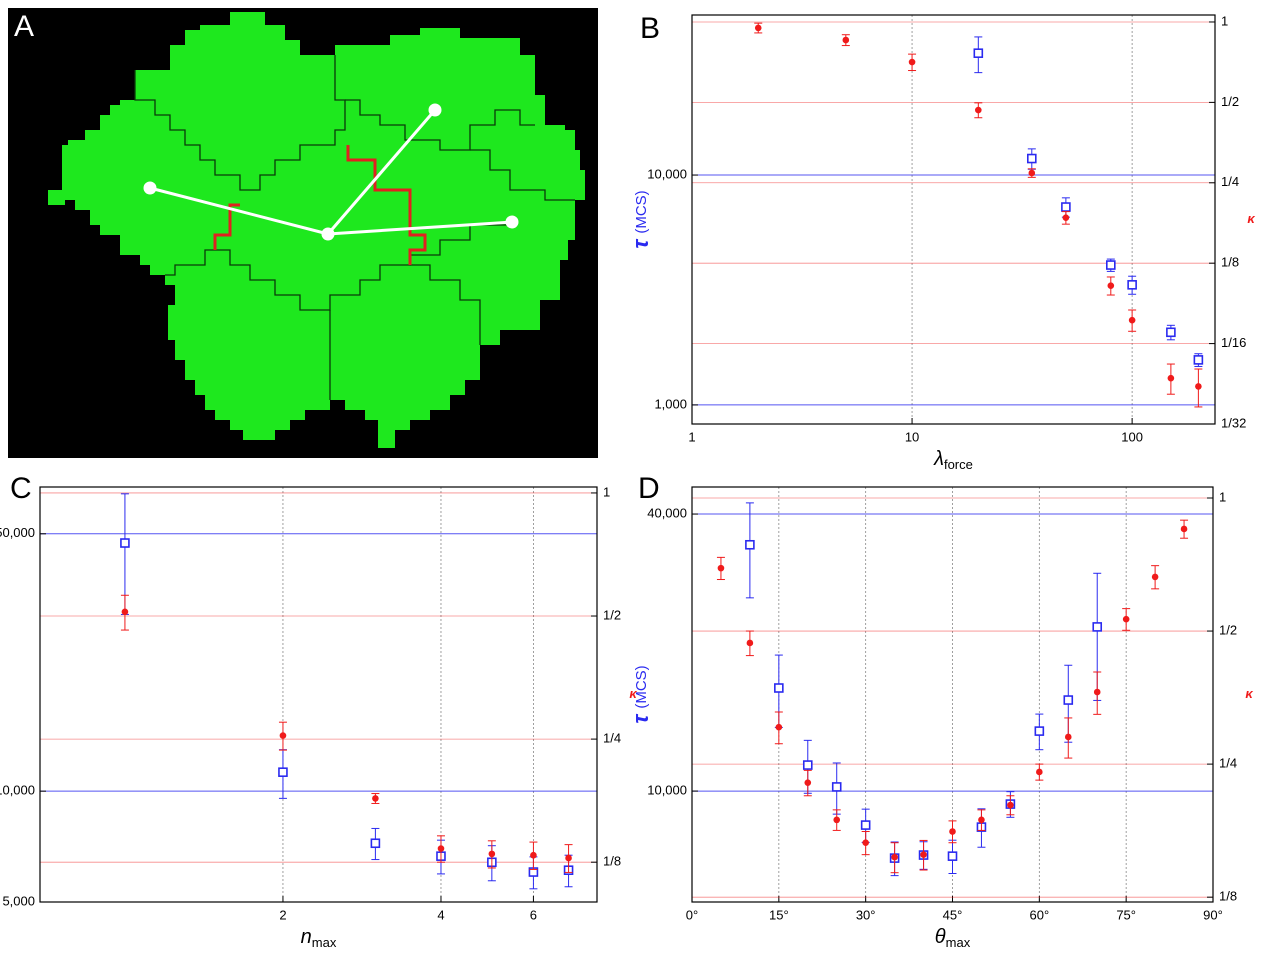  What do you see at coordinates (953, 914) in the screenshot?
I see `x-tick-label: 45°` at bounding box center [953, 914].